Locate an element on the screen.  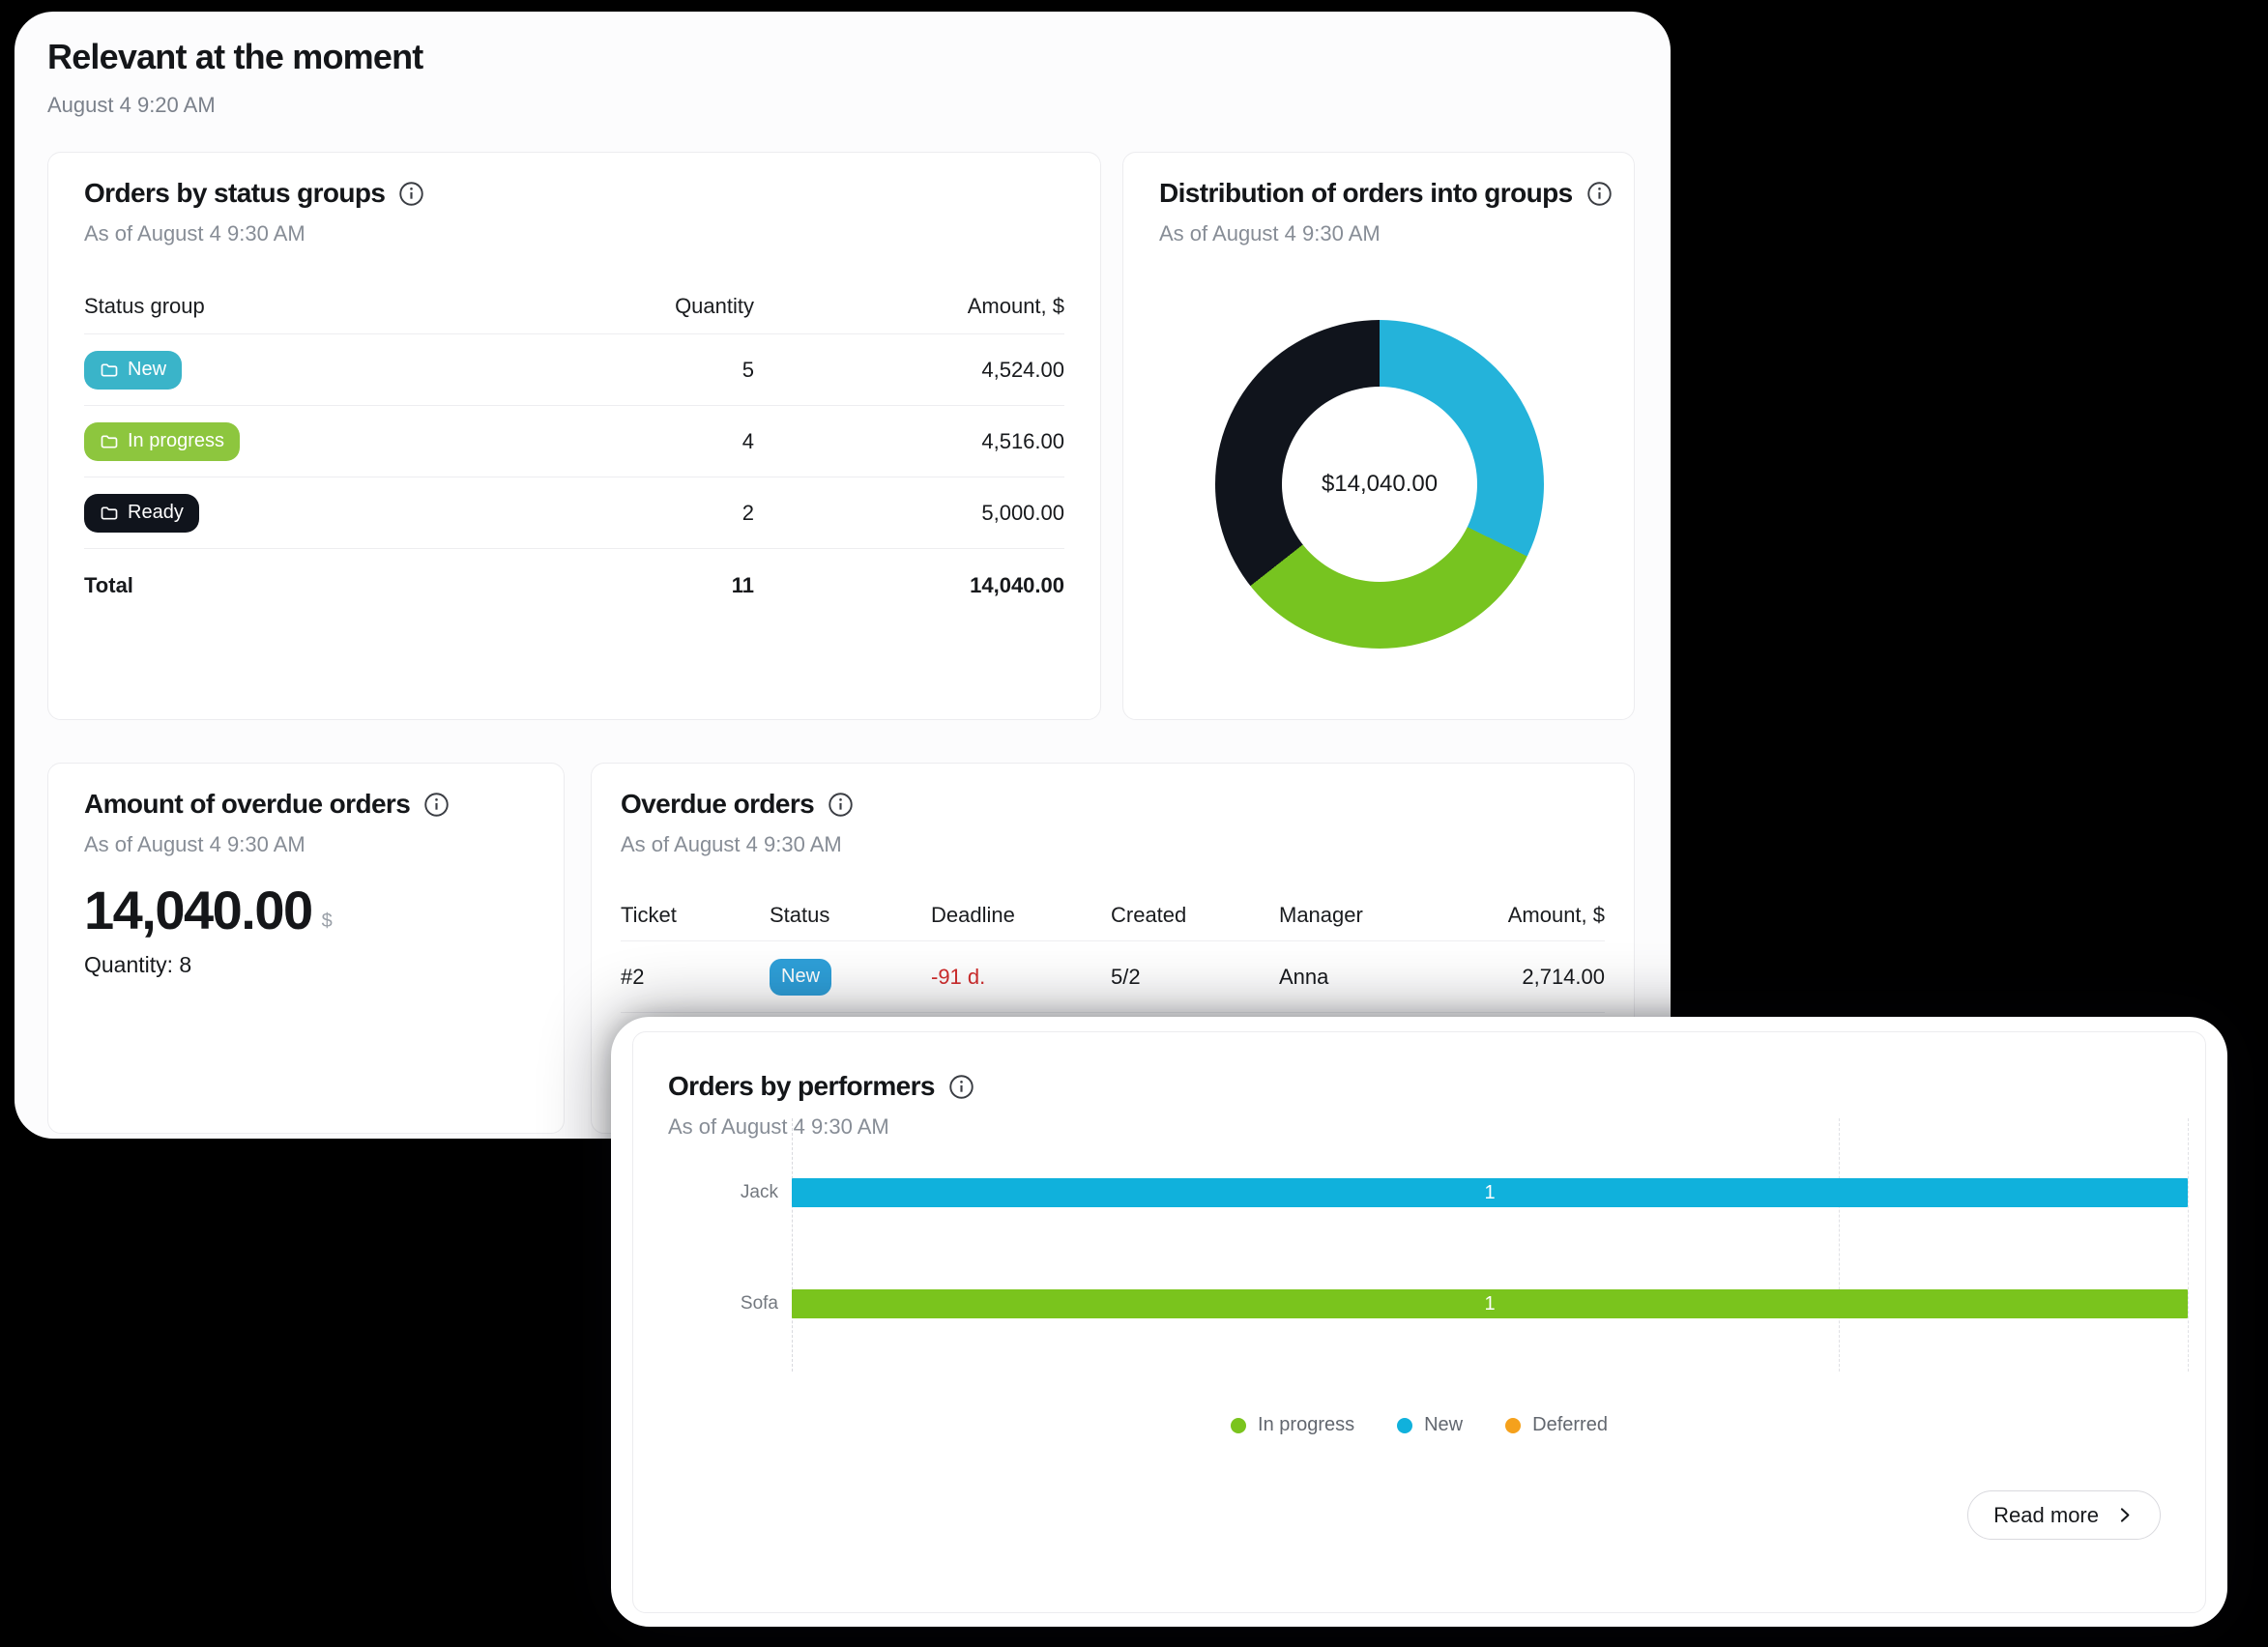
card-title: Orders by performers is located at coordinates (801, 1086).